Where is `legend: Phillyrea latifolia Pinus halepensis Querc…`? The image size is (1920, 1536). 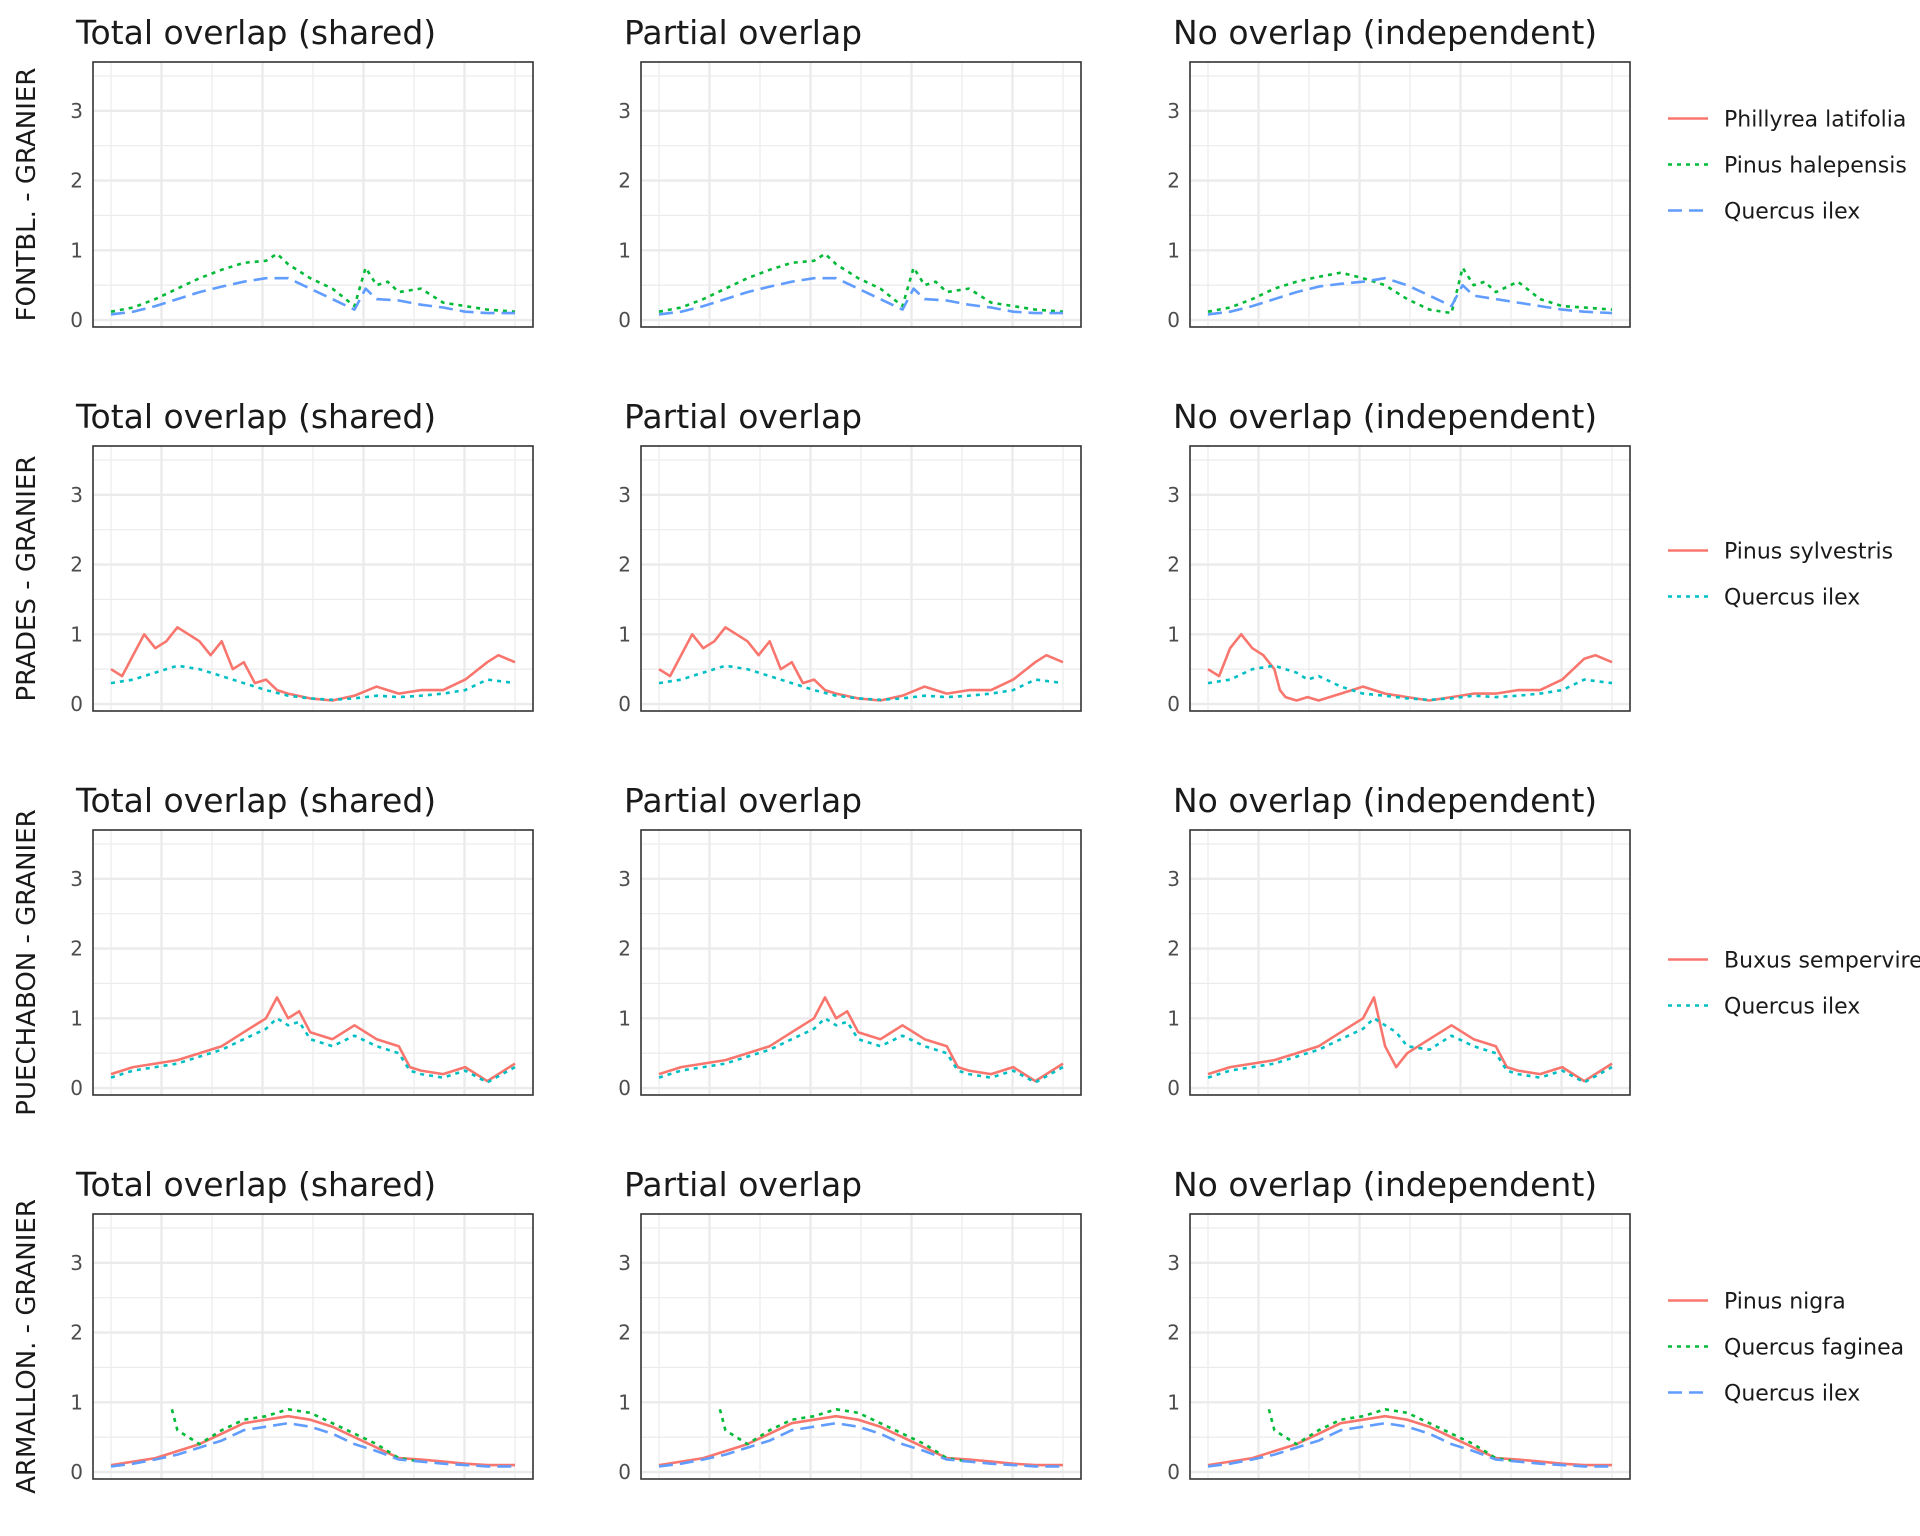
legend: Phillyrea latifolia Pinus halepensis Querc… is located at coordinates (1787, 166).